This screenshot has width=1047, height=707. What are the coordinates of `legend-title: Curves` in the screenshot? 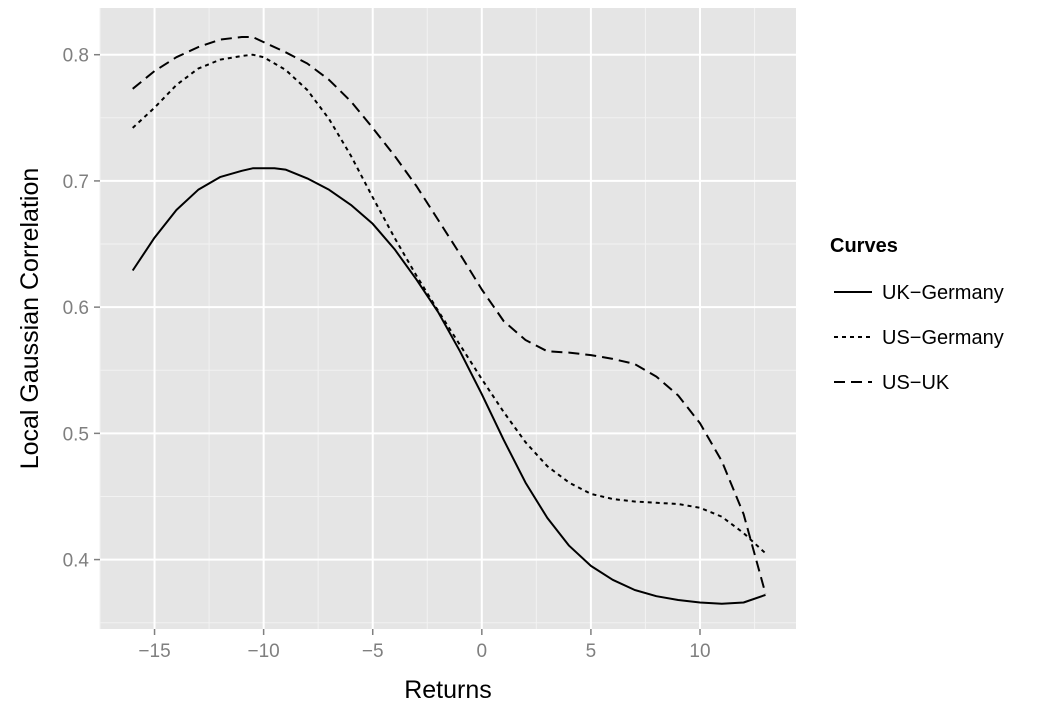 It's located at (864, 246).